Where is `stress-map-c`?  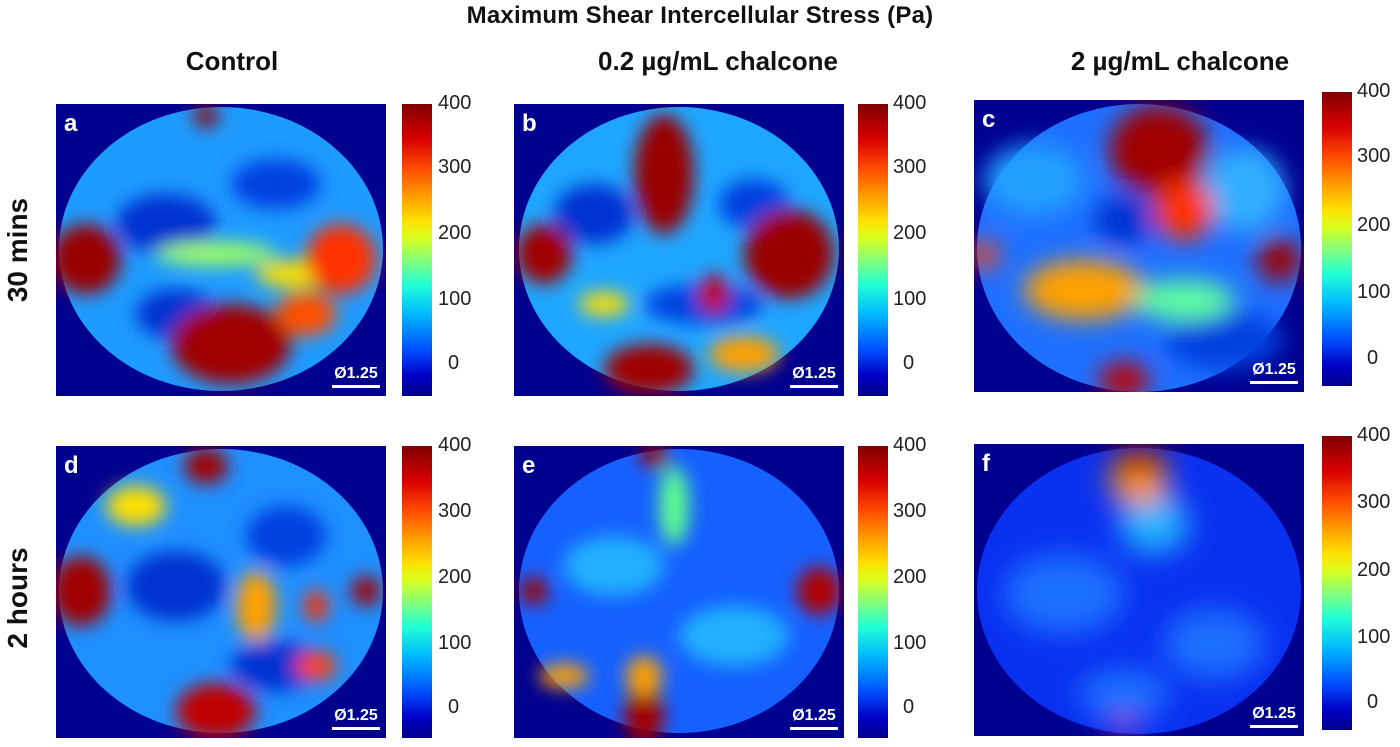
stress-map-c is located at coordinates (1137, 248).